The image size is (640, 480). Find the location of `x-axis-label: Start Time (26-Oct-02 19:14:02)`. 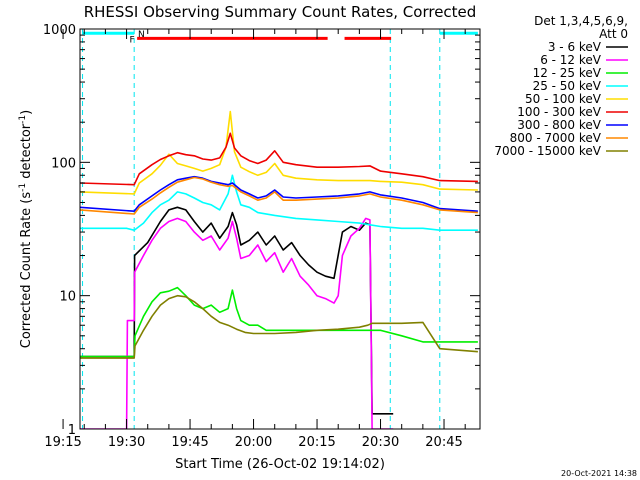

x-axis-label: Start Time (26-Oct-02 19:14:02) is located at coordinates (280, 464).